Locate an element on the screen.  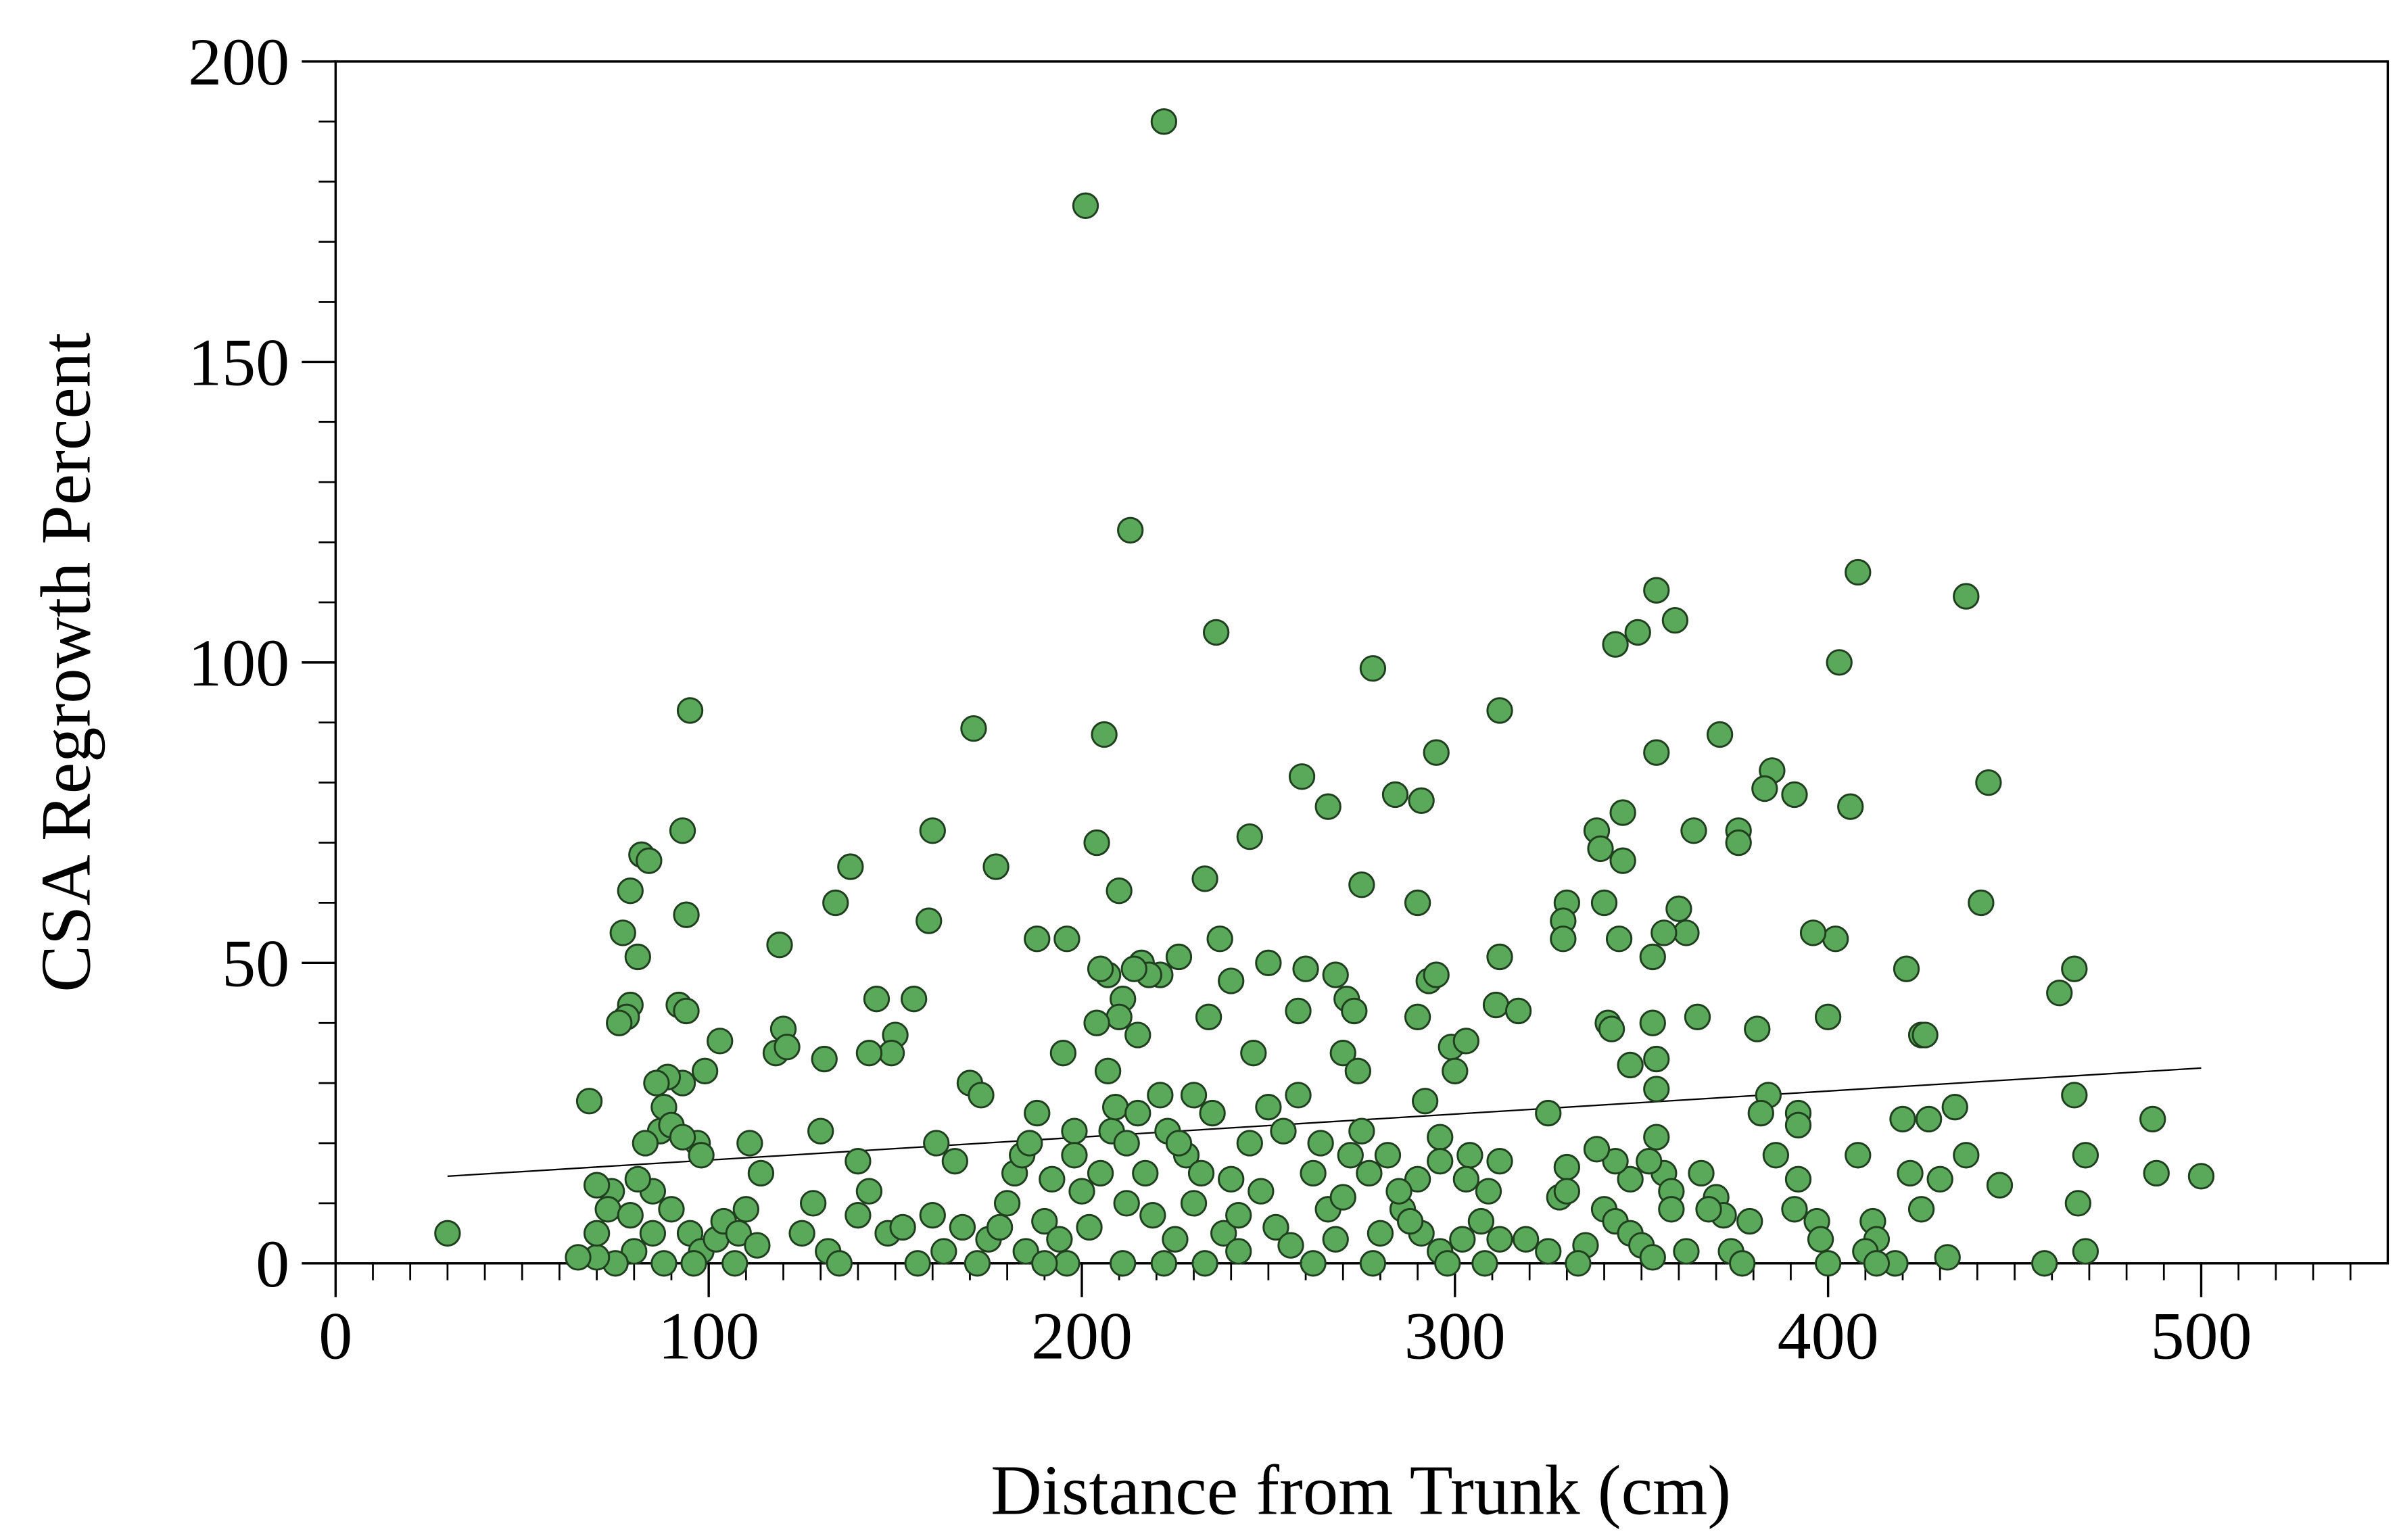
x-tick-label: 200 is located at coordinates (1082, 1336).